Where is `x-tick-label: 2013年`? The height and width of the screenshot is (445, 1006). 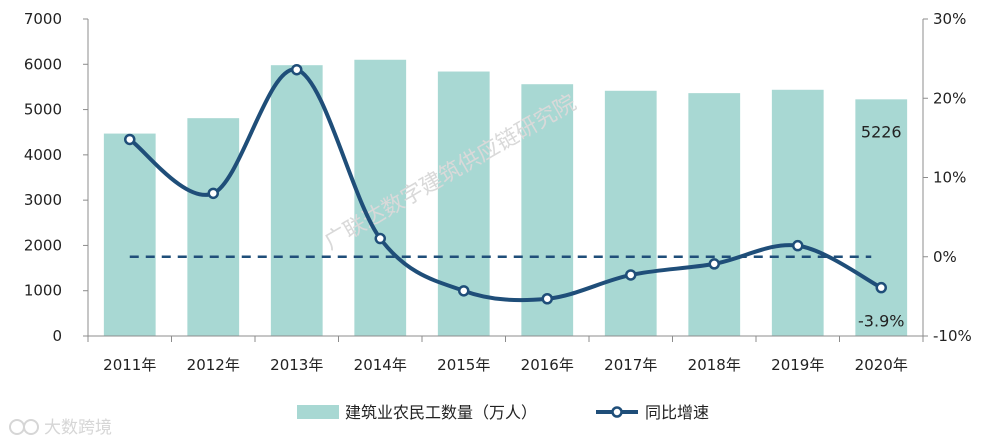 x-tick-label: 2013年 is located at coordinates (296, 365).